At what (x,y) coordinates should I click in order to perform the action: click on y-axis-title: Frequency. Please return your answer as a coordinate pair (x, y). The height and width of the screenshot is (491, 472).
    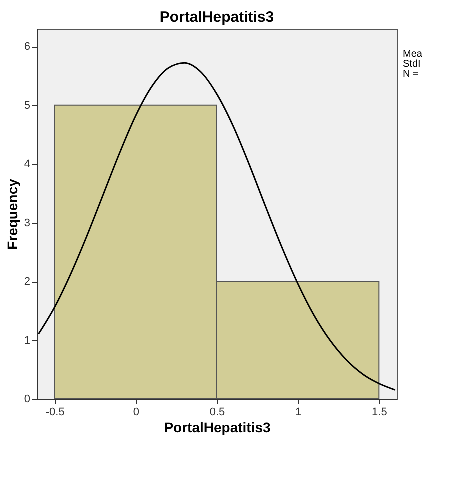
    Looking at the image, I should click on (12, 214).